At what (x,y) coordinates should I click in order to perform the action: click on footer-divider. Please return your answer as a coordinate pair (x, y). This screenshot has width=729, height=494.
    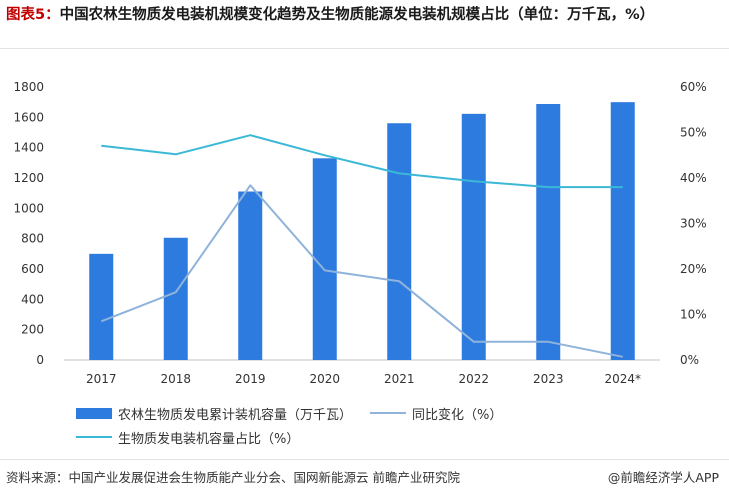
    Looking at the image, I should click on (364, 459).